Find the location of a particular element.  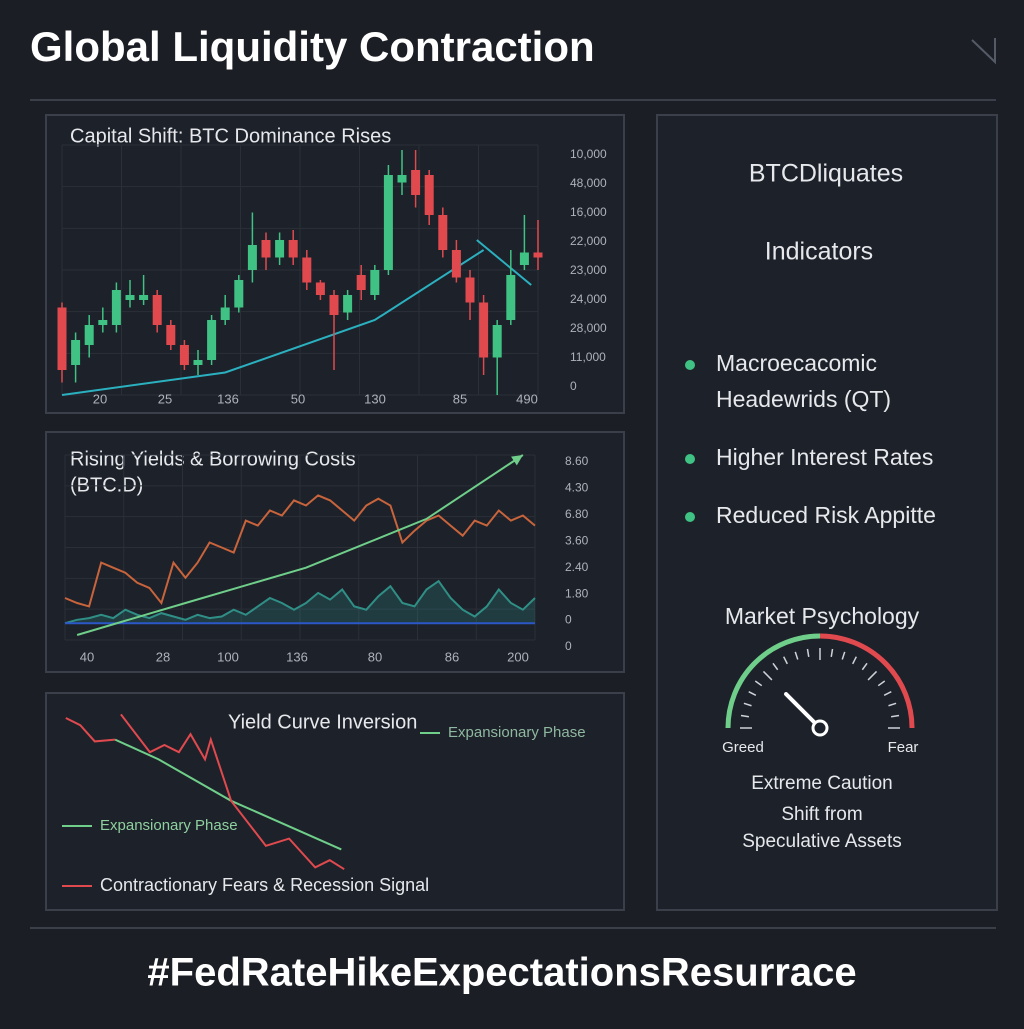

y-tick-label: 23,000 is located at coordinates (588, 270).